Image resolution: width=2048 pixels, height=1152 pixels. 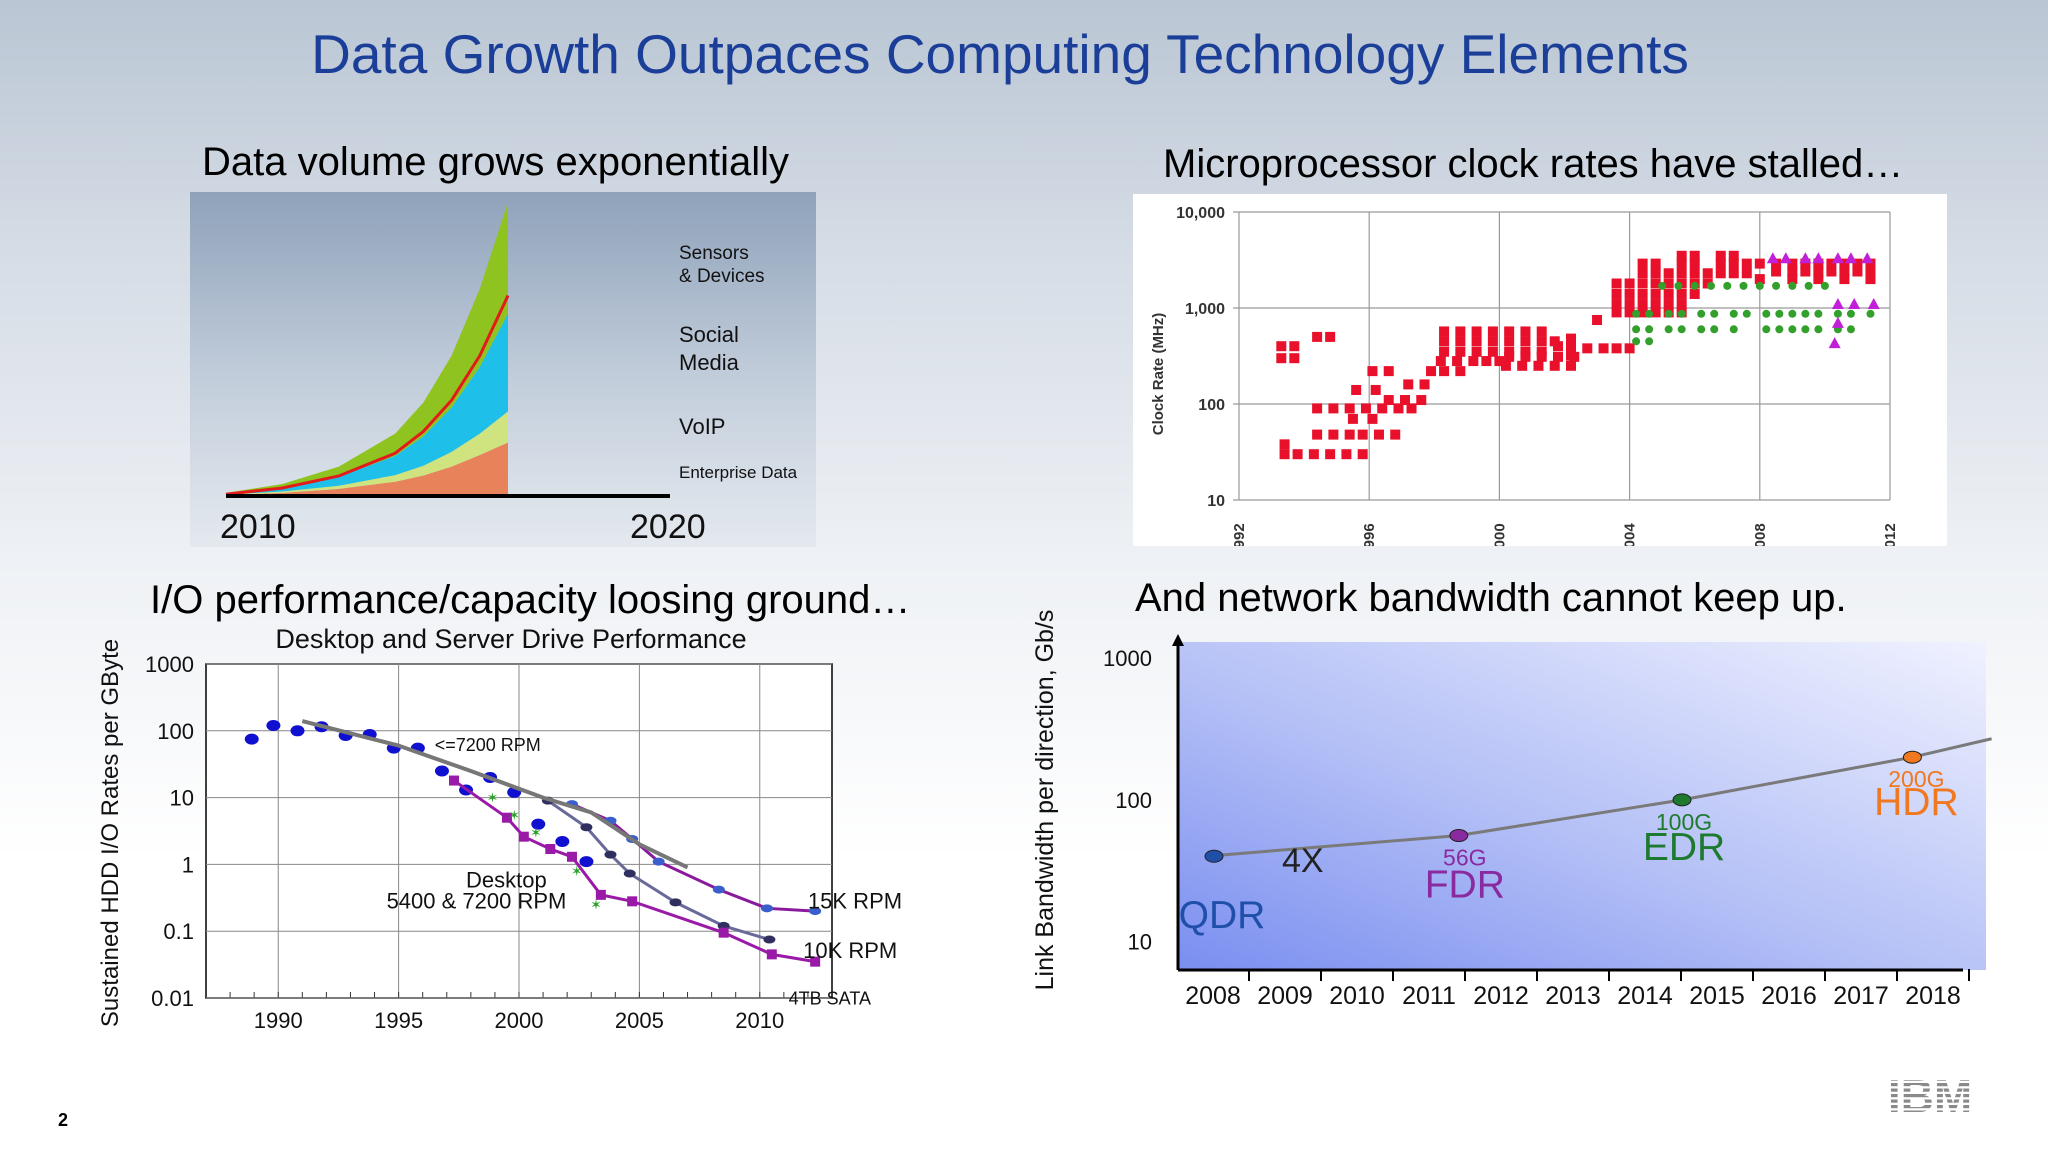 I want to click on clock-x-tick-label: 2008, so click(x=1760, y=534).